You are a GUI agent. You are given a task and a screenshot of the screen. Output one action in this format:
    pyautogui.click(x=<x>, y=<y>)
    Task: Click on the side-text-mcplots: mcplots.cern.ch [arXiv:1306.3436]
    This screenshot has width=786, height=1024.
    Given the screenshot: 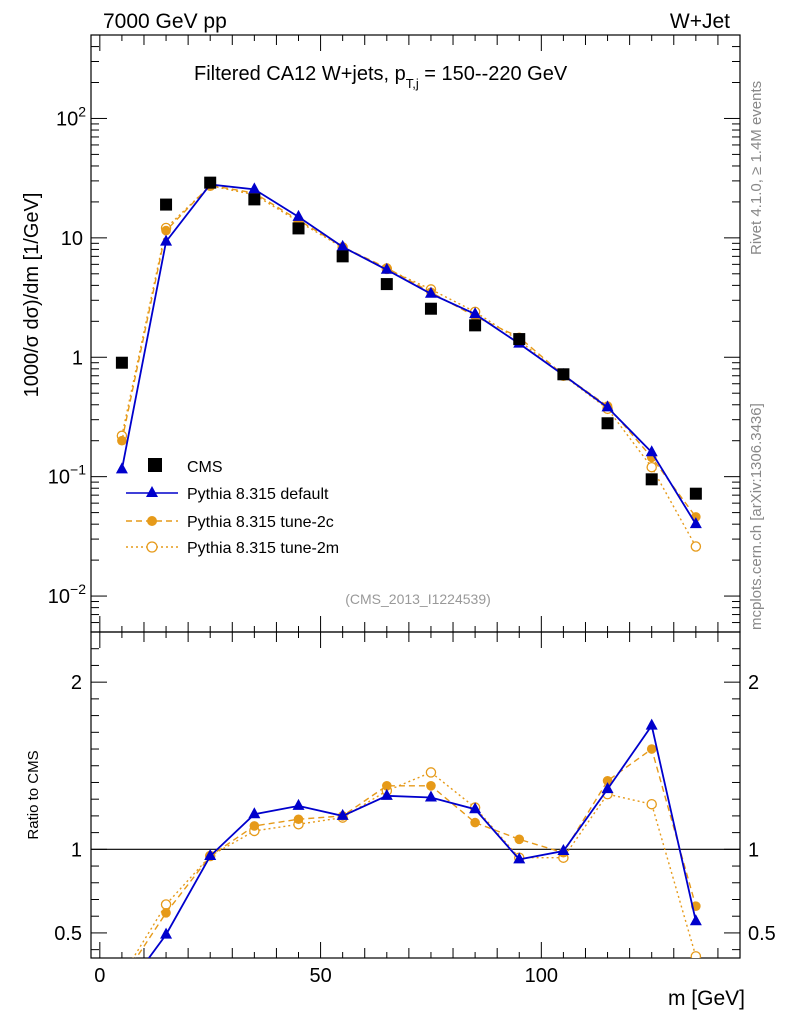 What is the action you would take?
    pyautogui.click(x=756, y=516)
    